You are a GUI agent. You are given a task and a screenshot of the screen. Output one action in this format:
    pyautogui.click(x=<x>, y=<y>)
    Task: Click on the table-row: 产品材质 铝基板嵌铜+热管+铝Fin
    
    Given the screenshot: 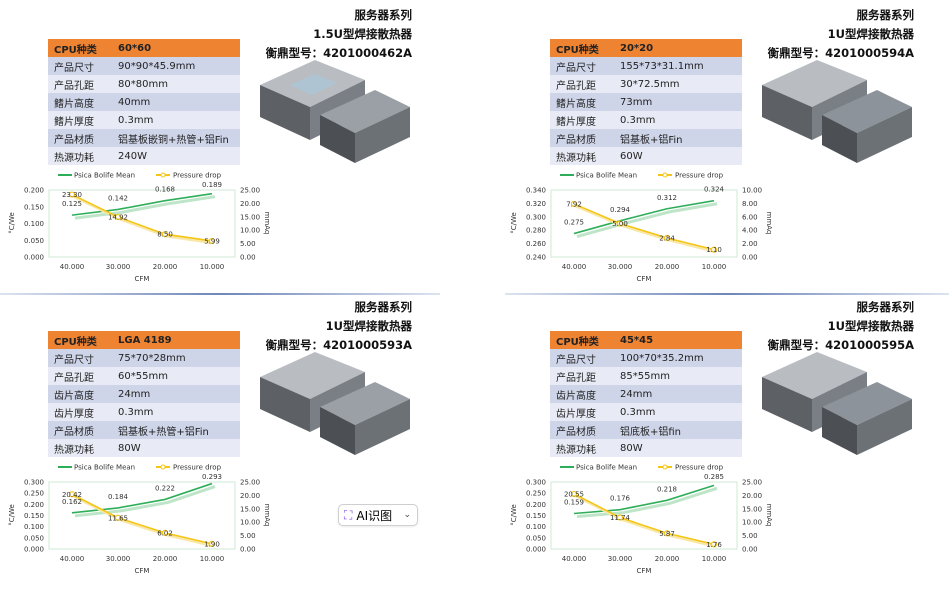 What is the action you would take?
    pyautogui.click(x=144, y=138)
    